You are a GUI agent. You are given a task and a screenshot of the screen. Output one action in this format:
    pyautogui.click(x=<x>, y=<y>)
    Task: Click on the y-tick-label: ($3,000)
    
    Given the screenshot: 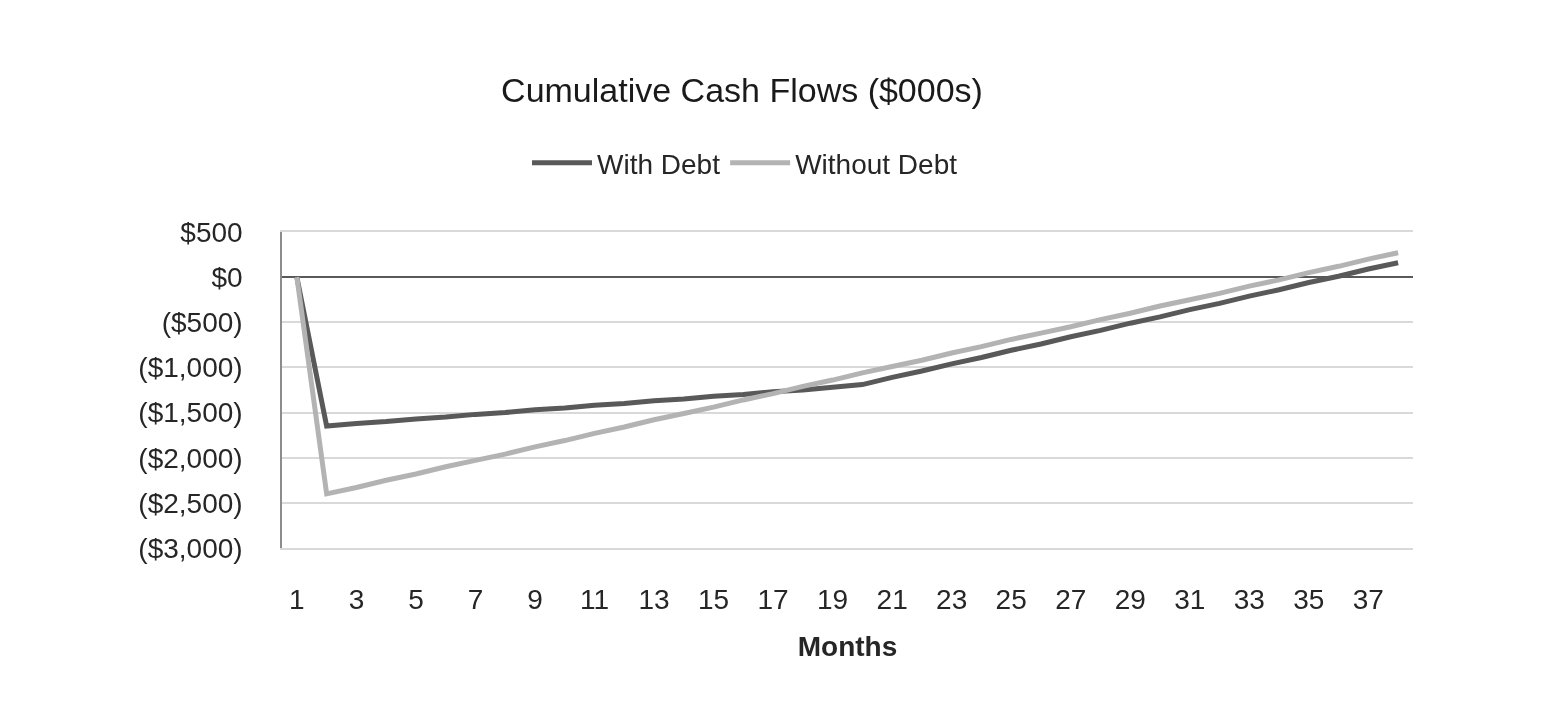 What is the action you would take?
    pyautogui.click(x=190, y=548)
    